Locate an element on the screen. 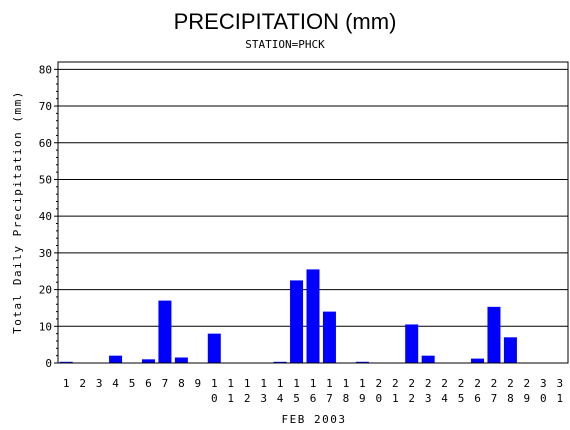 This screenshot has width=570, height=430. x-tick-label: 5 is located at coordinates (132, 383).